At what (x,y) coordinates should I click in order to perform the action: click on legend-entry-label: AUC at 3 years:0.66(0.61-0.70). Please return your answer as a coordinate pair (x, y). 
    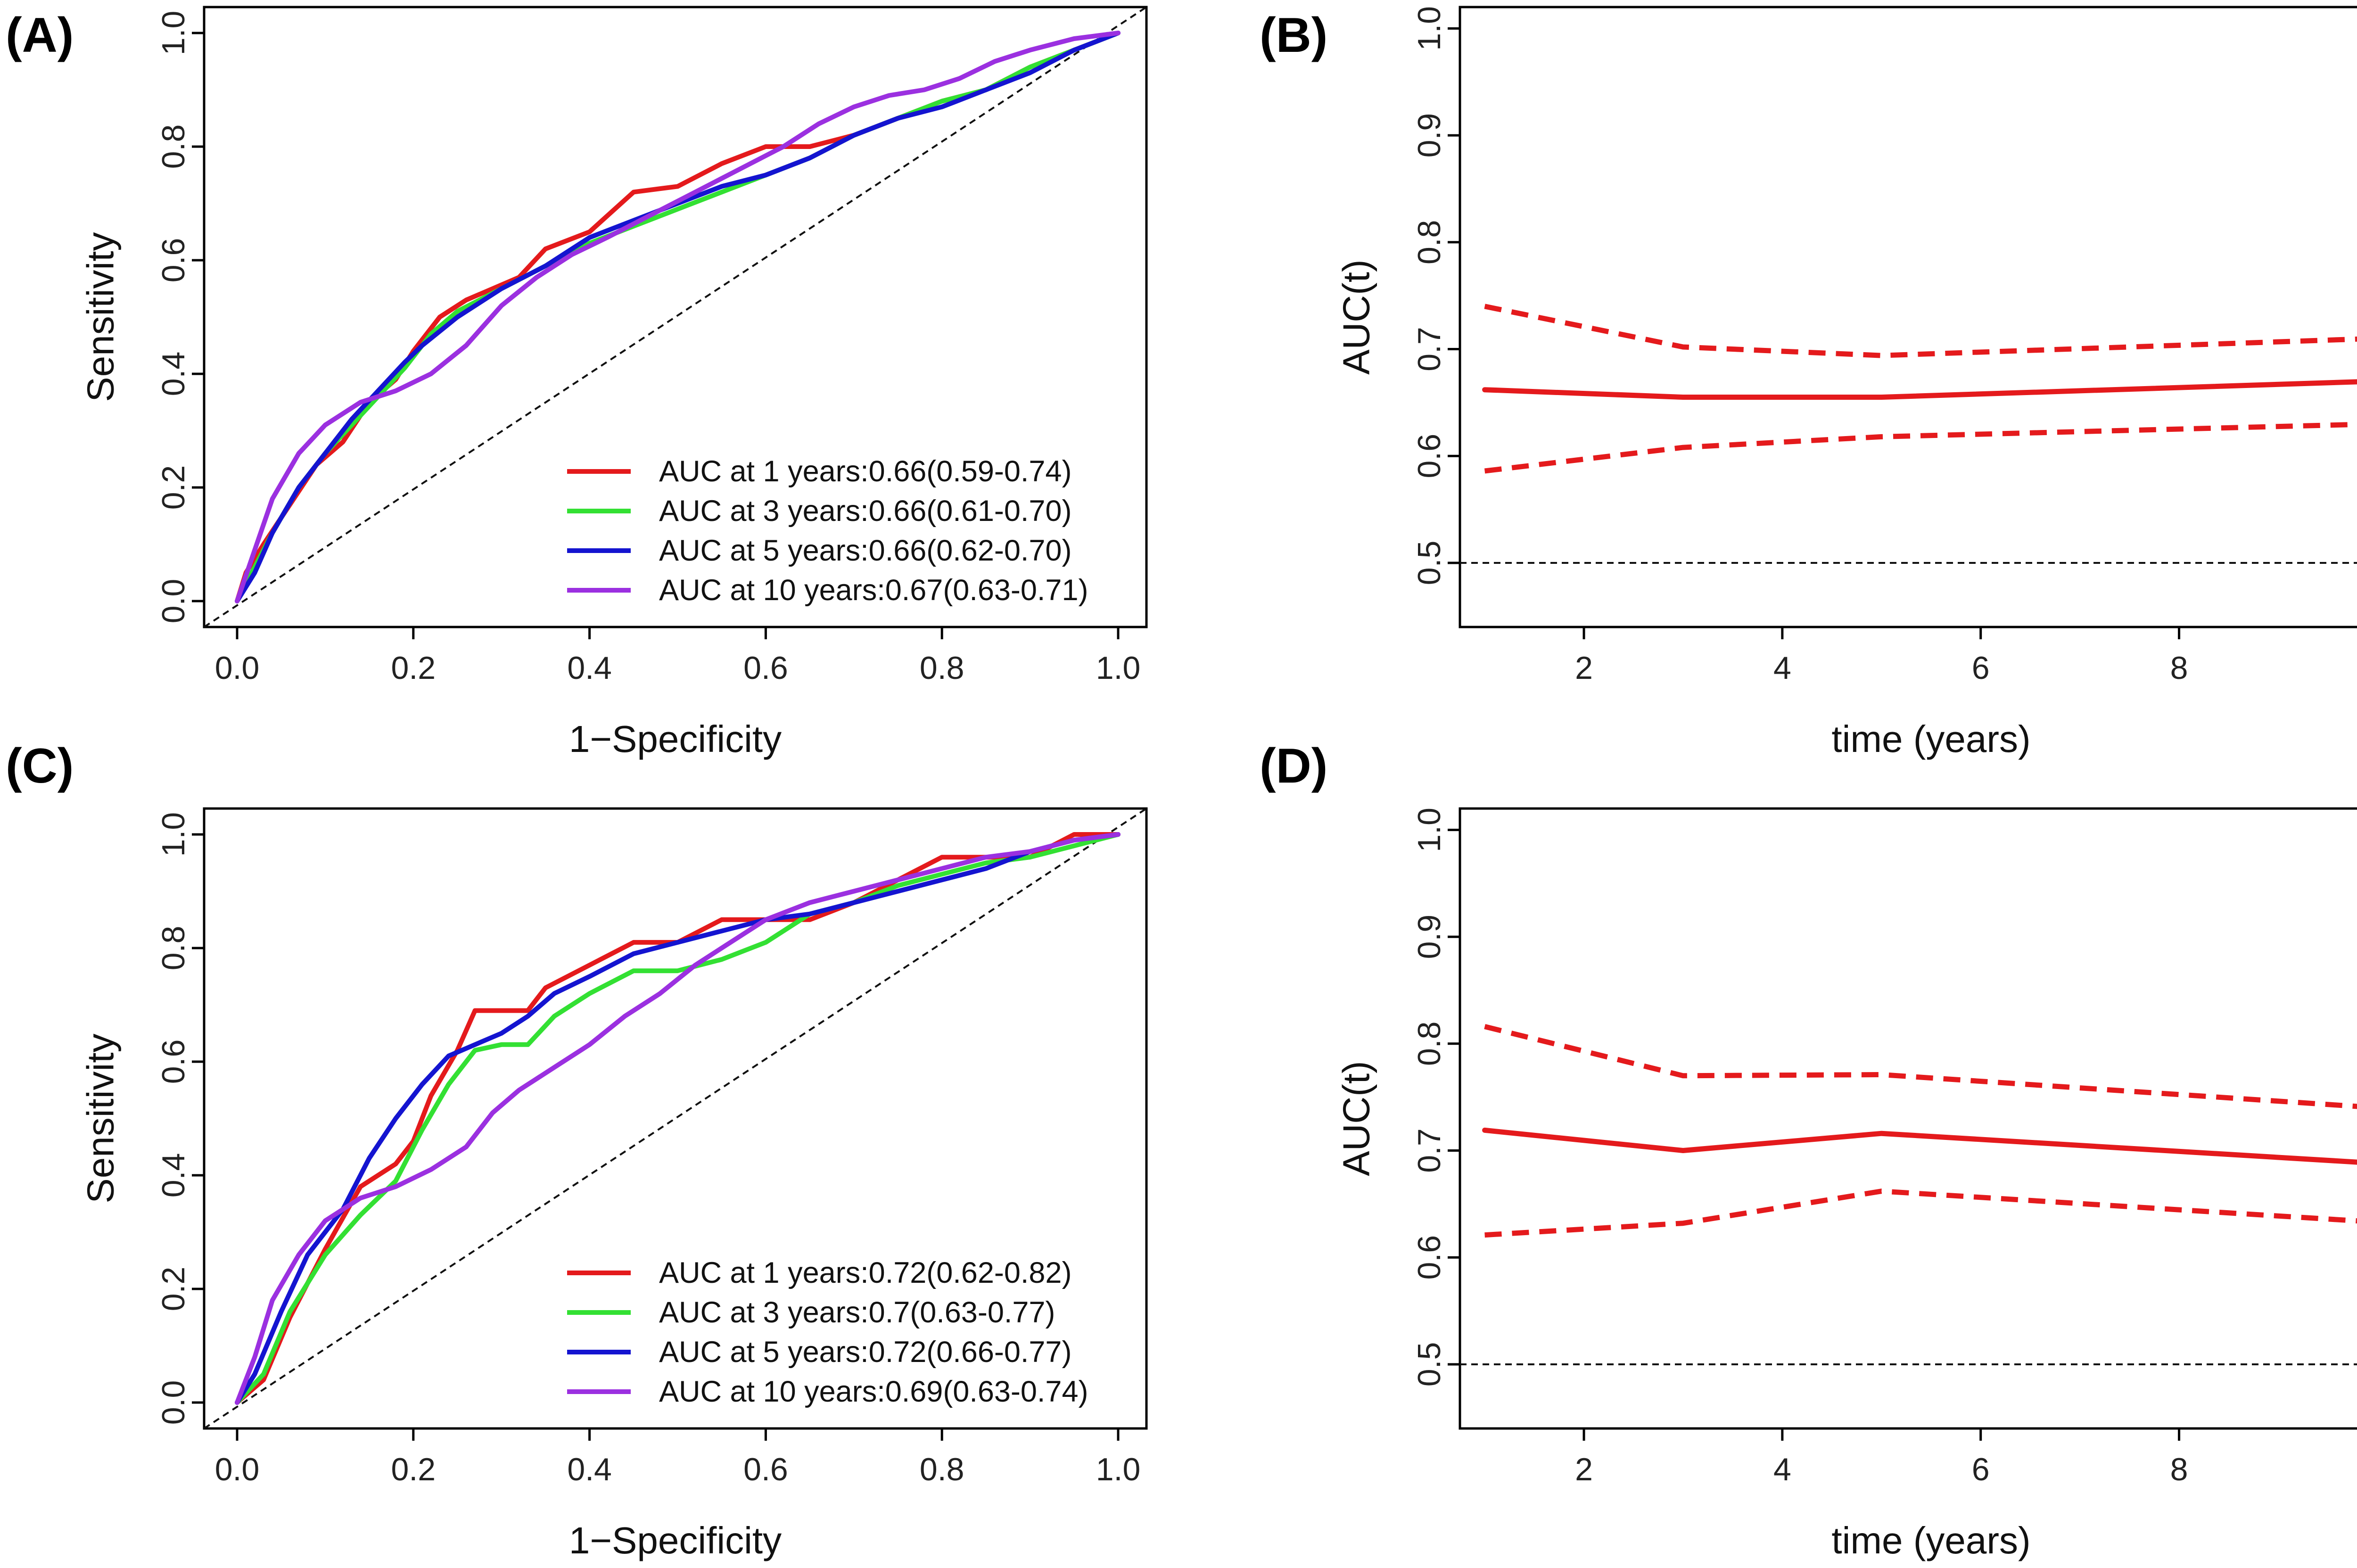
    Looking at the image, I should click on (865, 511).